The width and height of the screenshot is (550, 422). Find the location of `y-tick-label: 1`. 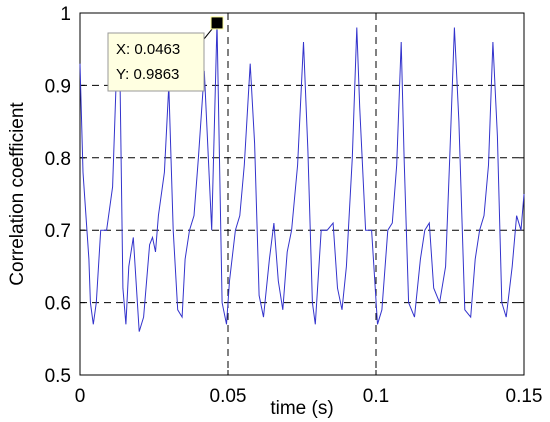

y-tick-label: 1 is located at coordinates (65, 14).